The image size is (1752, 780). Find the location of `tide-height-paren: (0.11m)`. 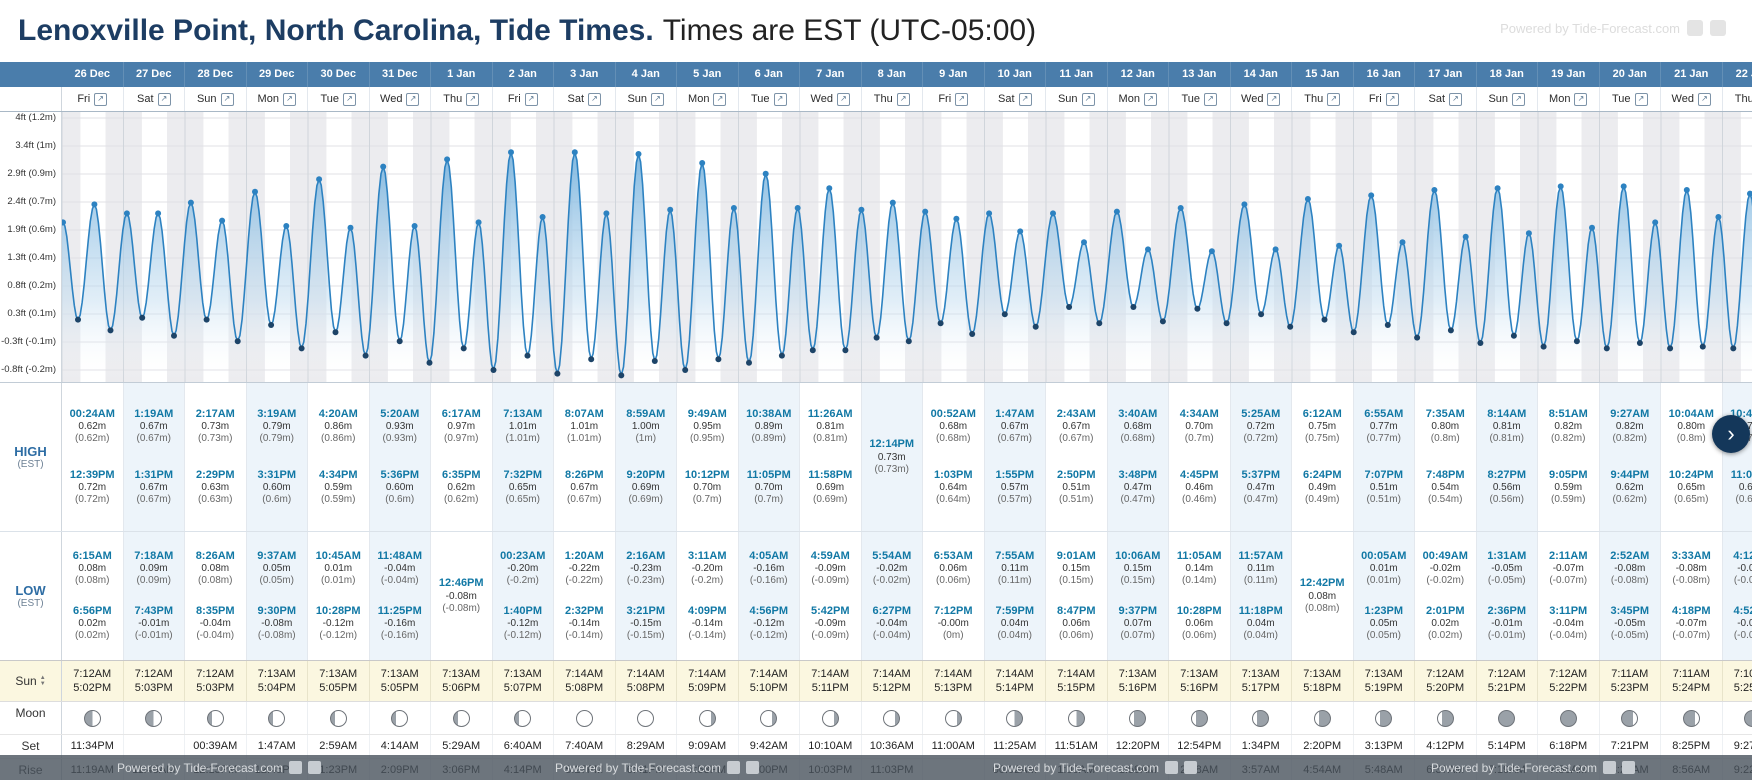

tide-height-paren: (0.11m) is located at coordinates (1014, 581).